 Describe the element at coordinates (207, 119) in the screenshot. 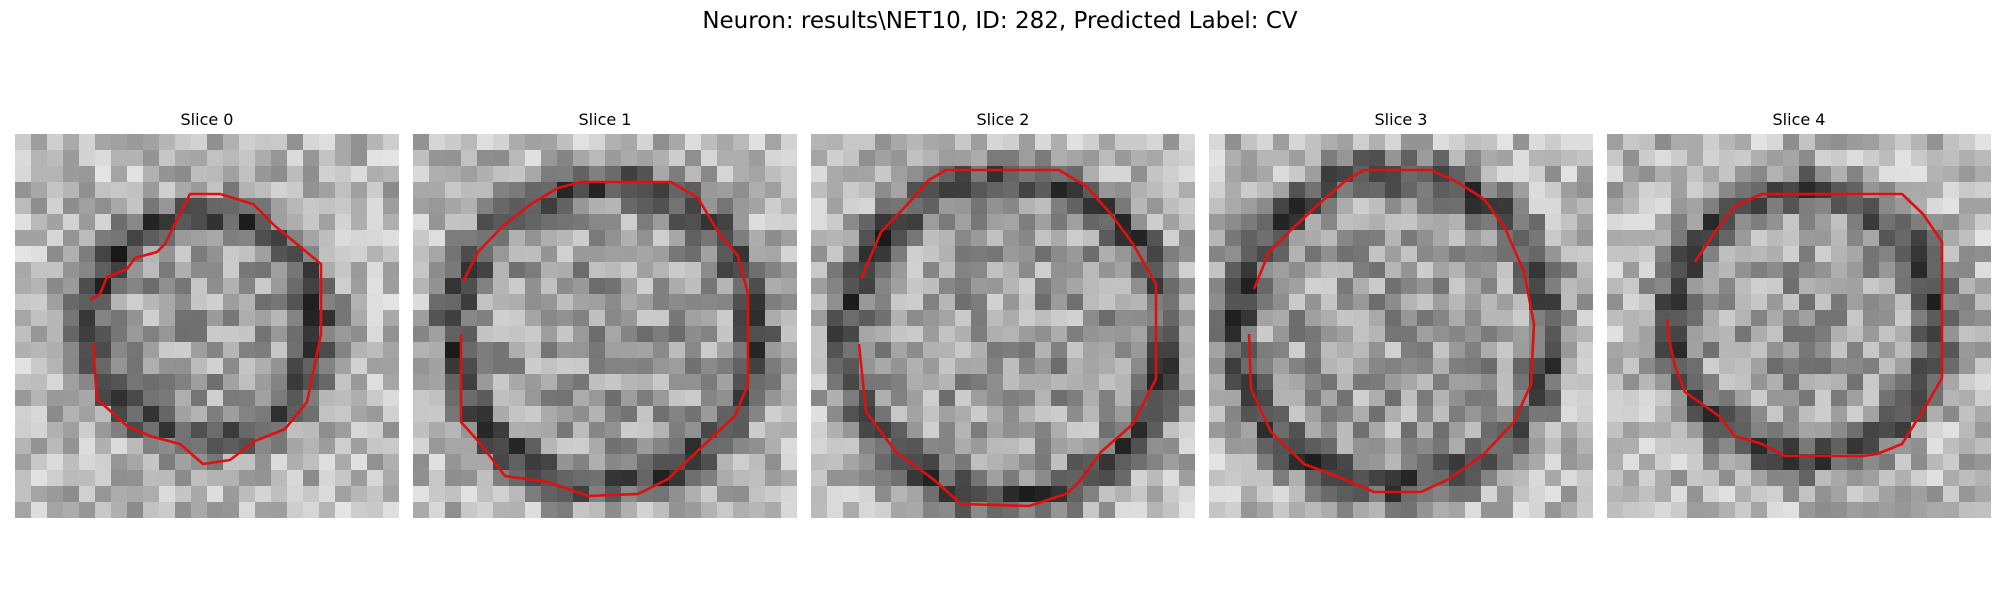

I see `slice-title-0: Slice 0` at that location.